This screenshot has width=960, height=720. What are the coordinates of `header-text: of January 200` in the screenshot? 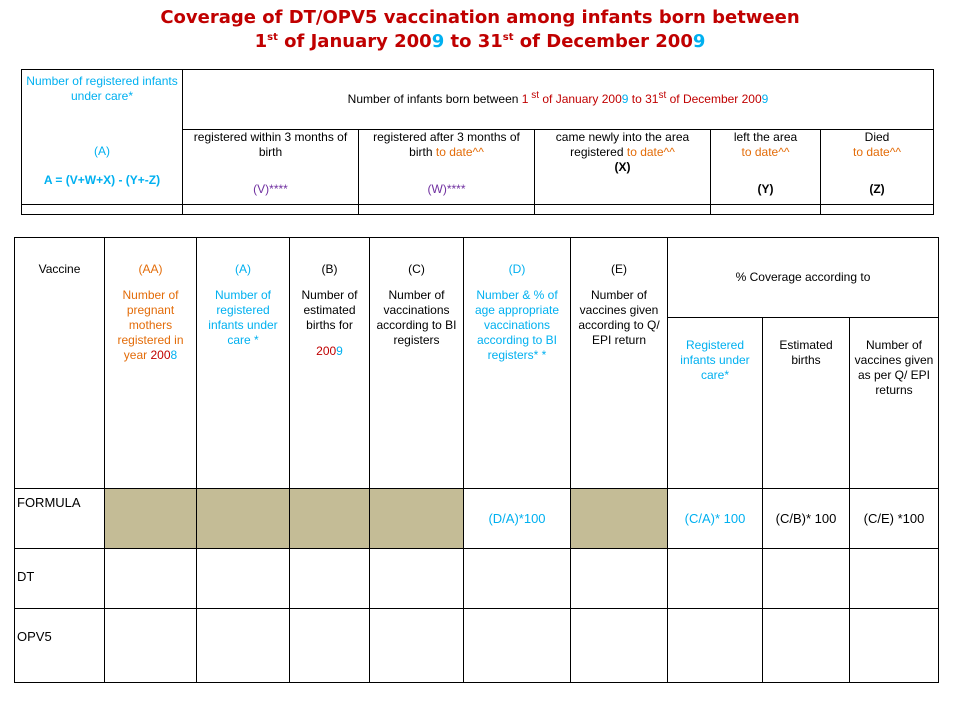 It's located at (580, 99).